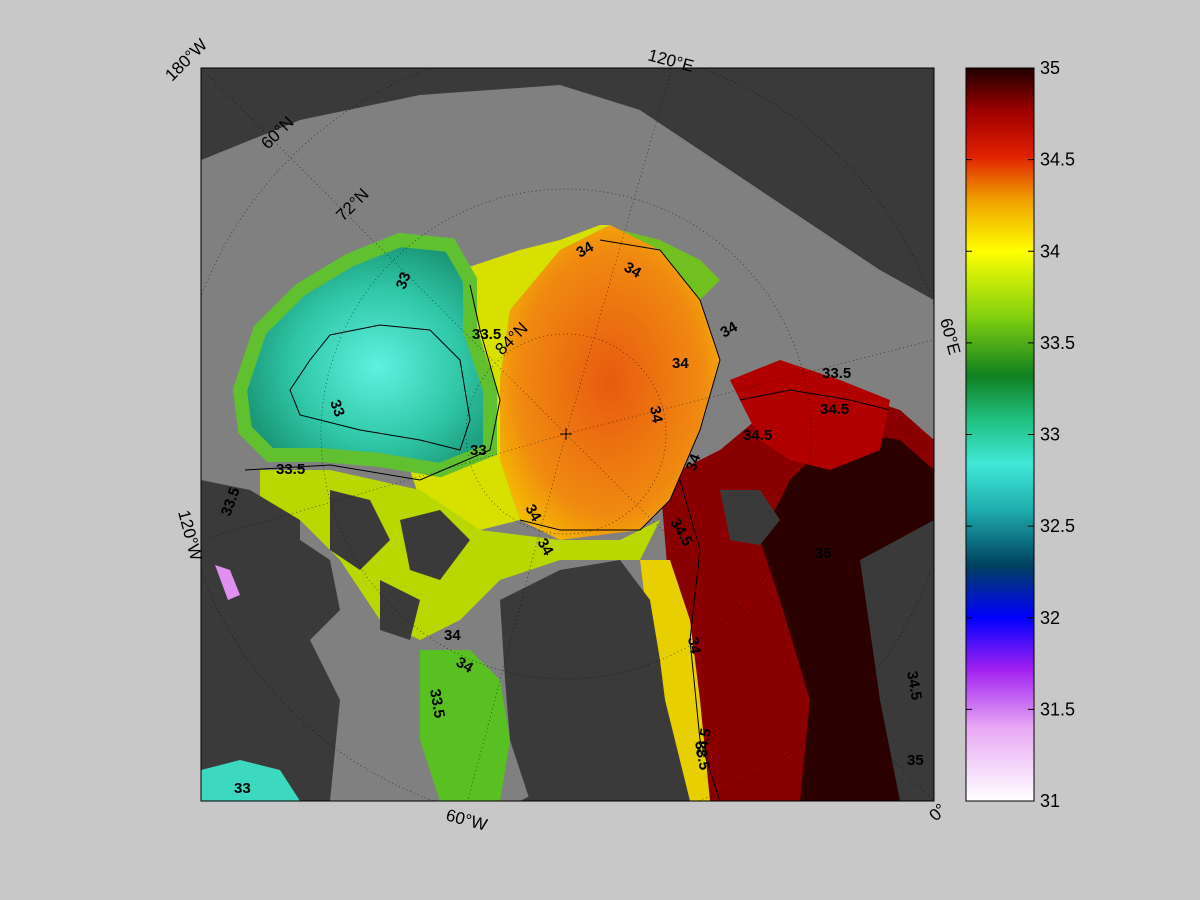 The height and width of the screenshot is (900, 1200). I want to click on lon-label-60e: 60°E, so click(950, 336).